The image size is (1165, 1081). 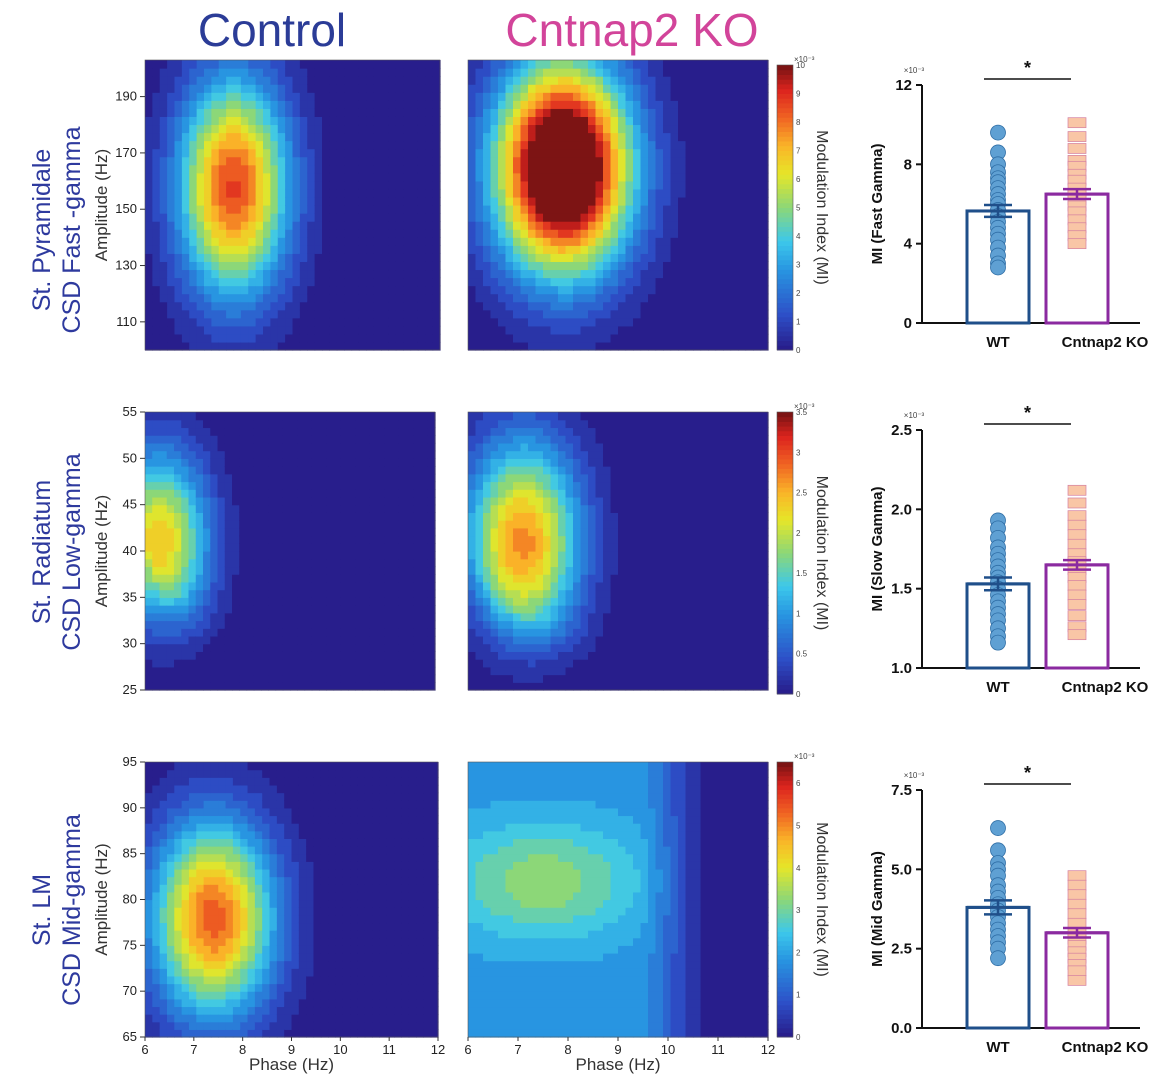 What do you see at coordinates (798, 122) in the screenshot?
I see `colorbar-tick-label: 8` at bounding box center [798, 122].